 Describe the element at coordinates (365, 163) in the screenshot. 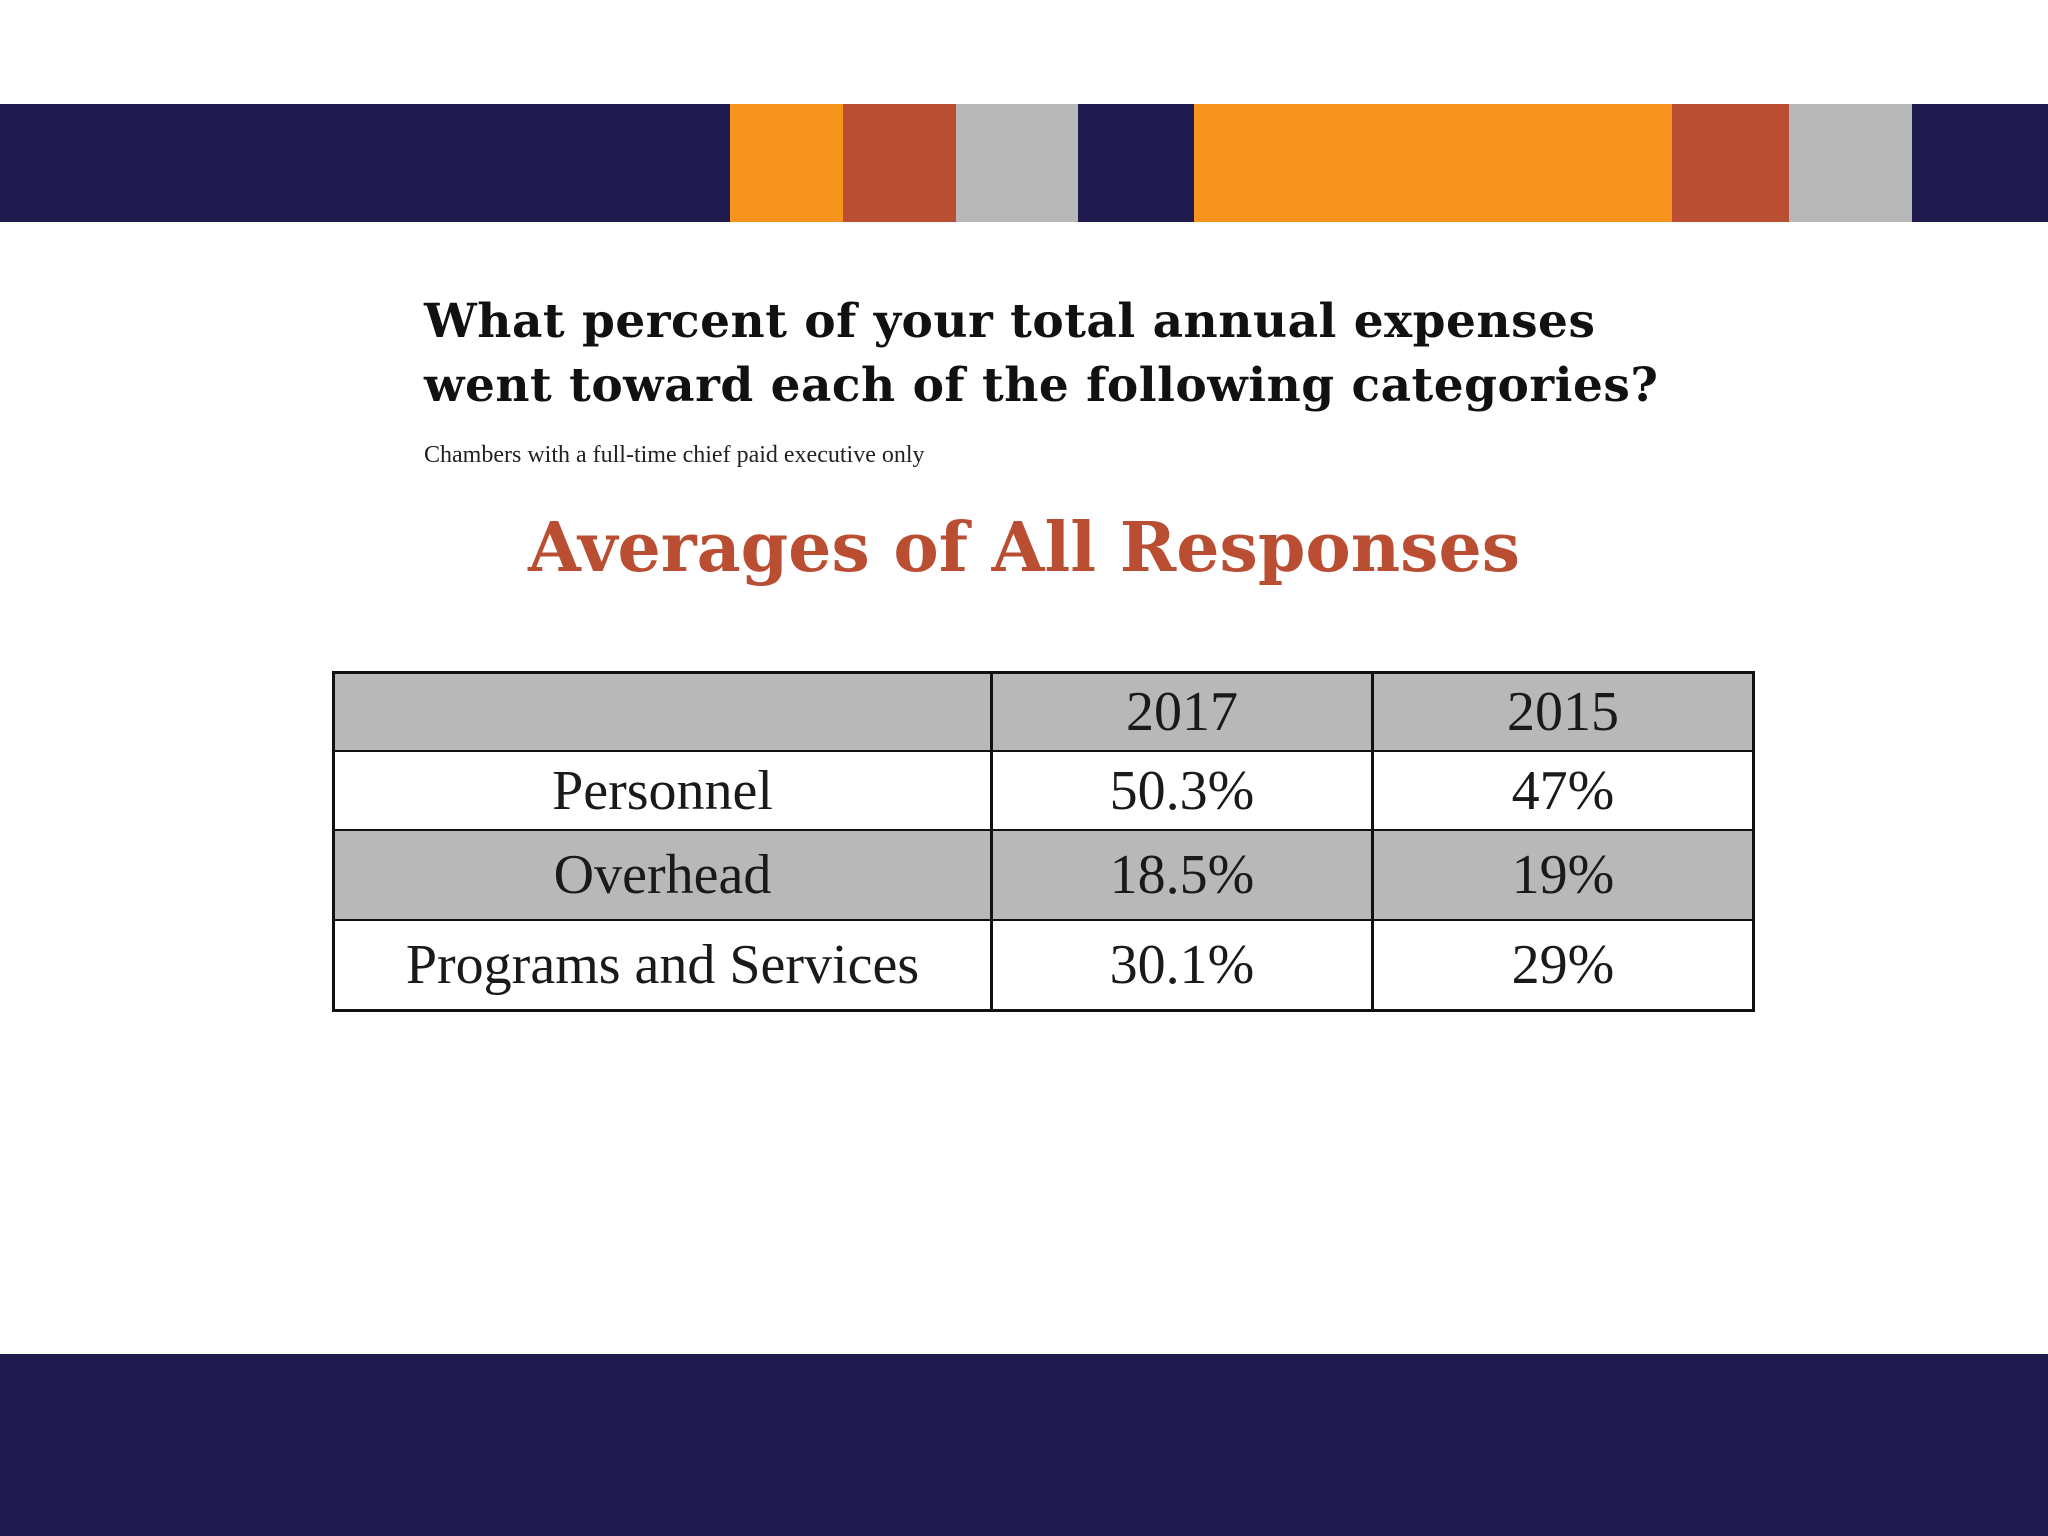

I see `band-segment-navy-left` at that location.